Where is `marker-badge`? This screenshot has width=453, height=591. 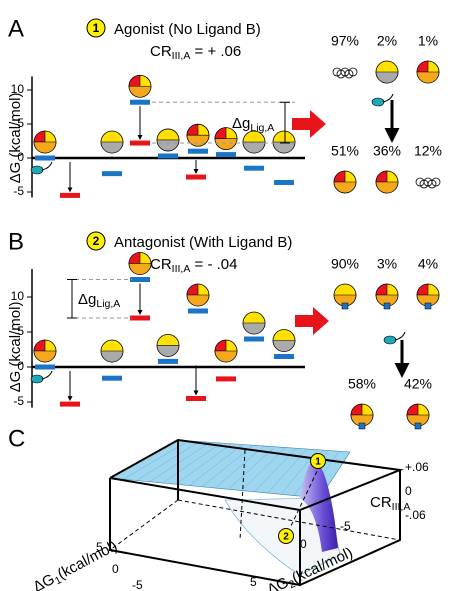 marker-badge is located at coordinates (318, 461).